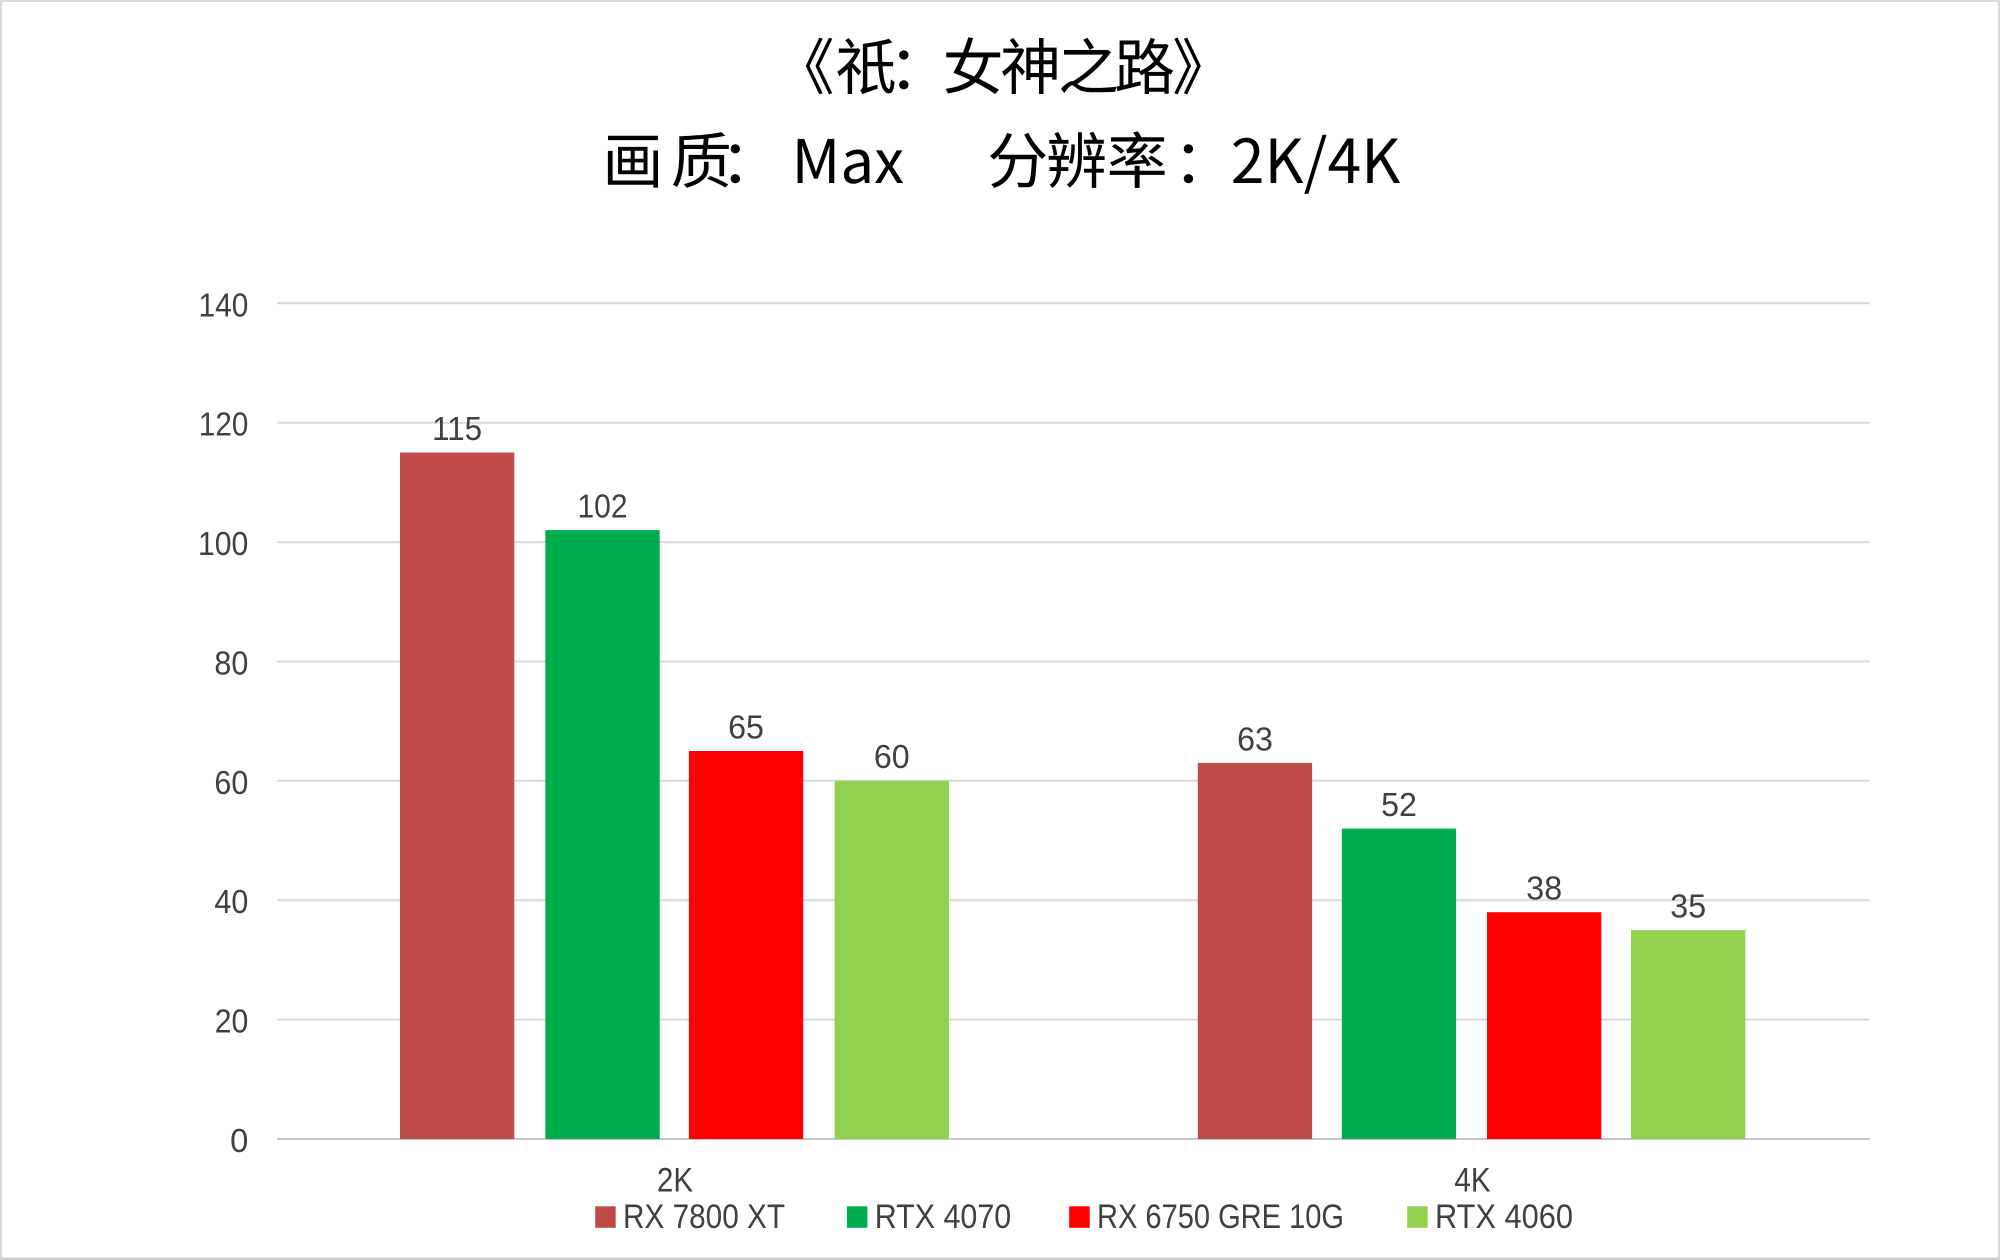 The height and width of the screenshot is (1260, 2000). Describe the element at coordinates (1472, 1181) in the screenshot. I see `svg-text: 4K` at that location.